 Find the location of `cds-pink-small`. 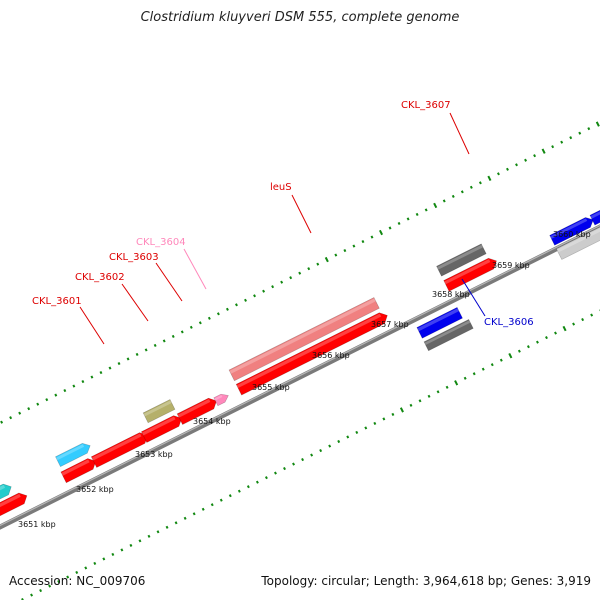

cds-pink-small is located at coordinates (221, 400).